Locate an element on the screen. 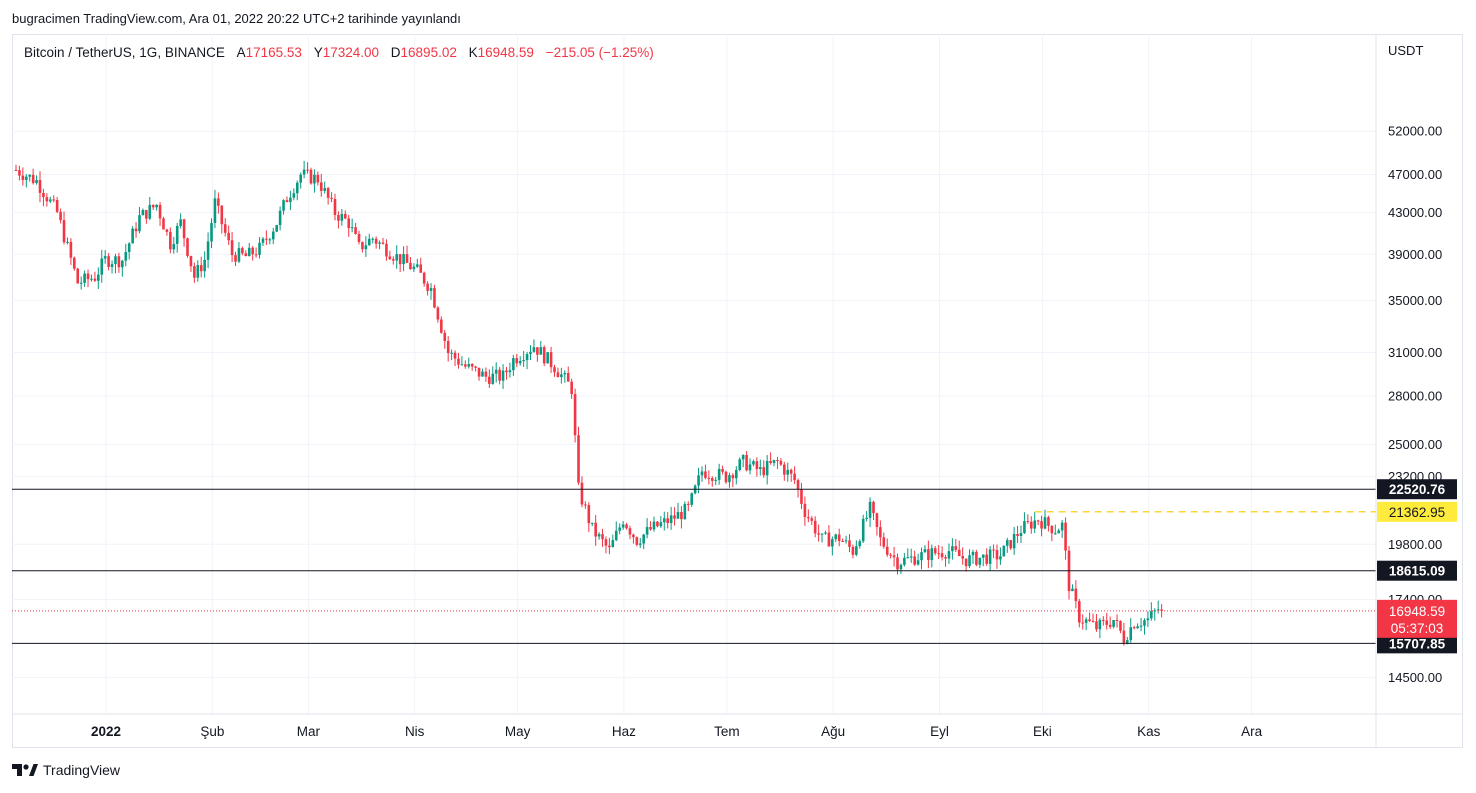  y-tick-label: 19800.00 is located at coordinates (1415, 544).